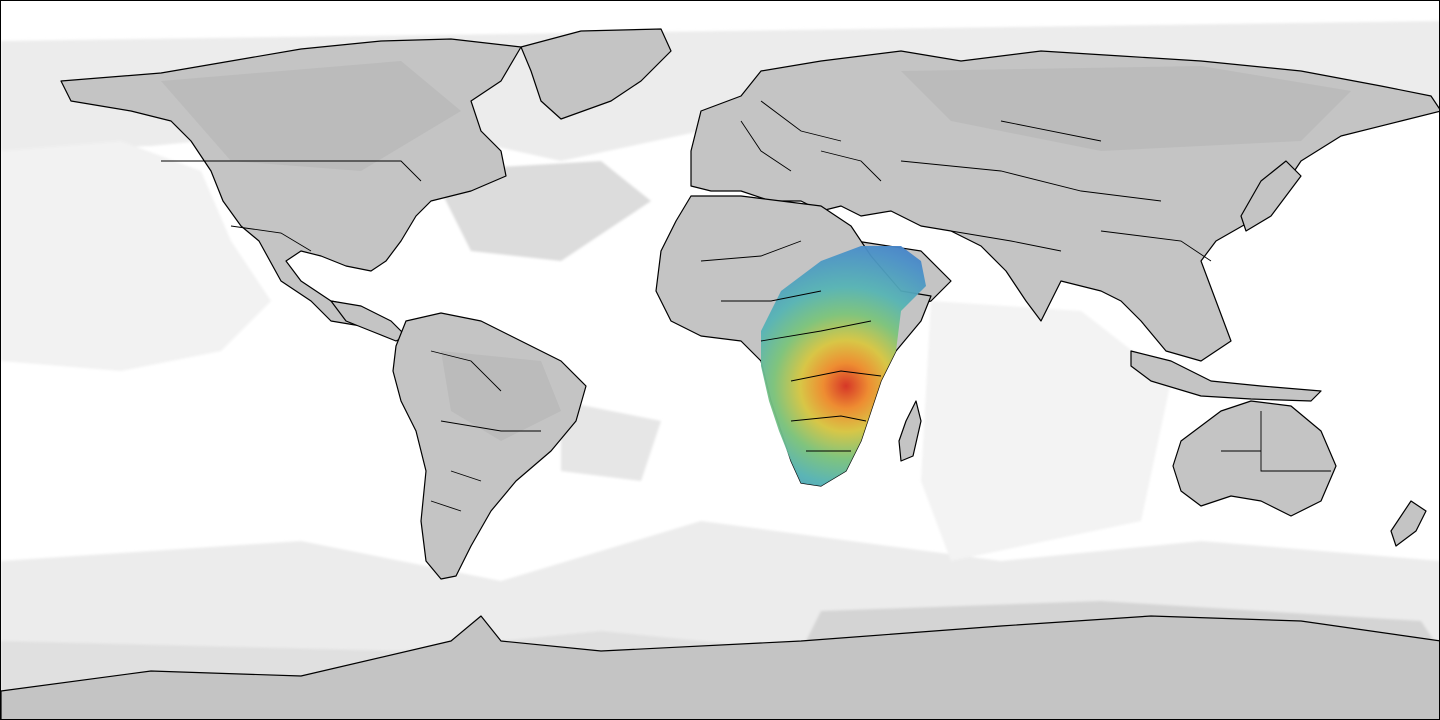 The width and height of the screenshot is (1440, 720). I want to click on asia-borders, so click(1056, 191).